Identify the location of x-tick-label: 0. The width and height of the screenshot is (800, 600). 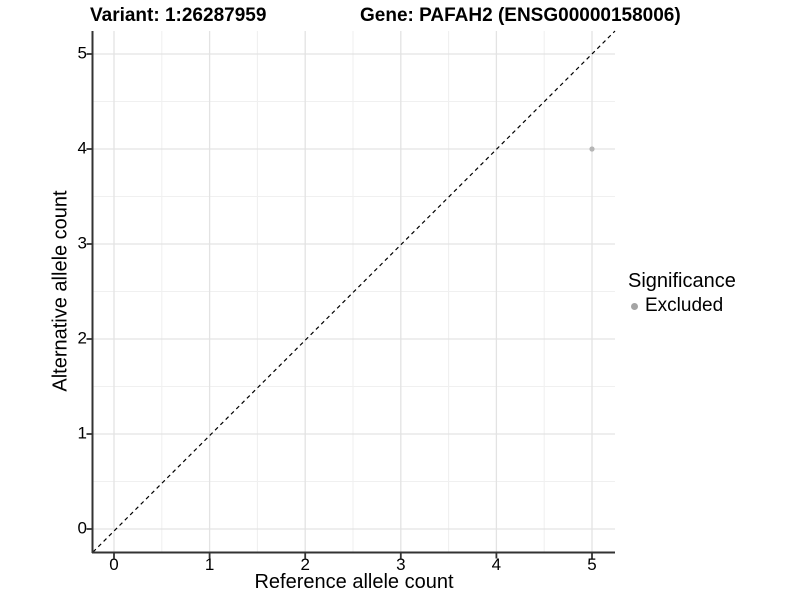
(114, 564).